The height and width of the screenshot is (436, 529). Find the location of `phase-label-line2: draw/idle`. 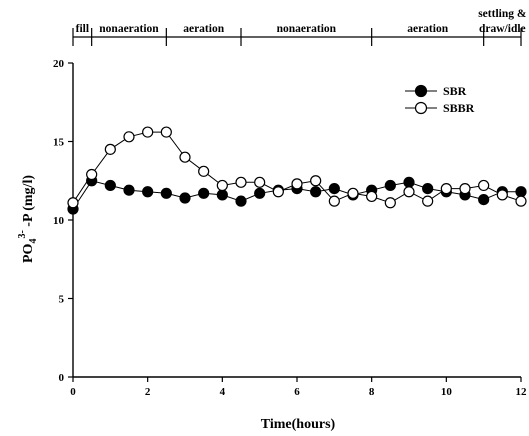

phase-label-line2: draw/idle is located at coordinates (502, 29).